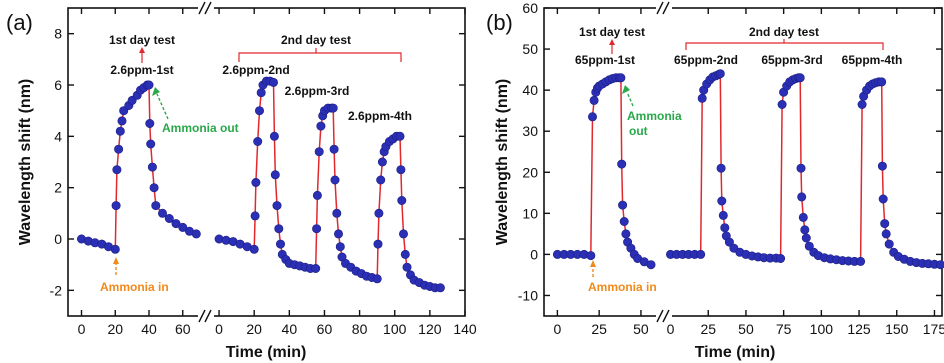 This screenshot has width=944, height=363. Describe the element at coordinates (82, 329) in the screenshot. I see `panel-a-xtick-label: 0` at that location.